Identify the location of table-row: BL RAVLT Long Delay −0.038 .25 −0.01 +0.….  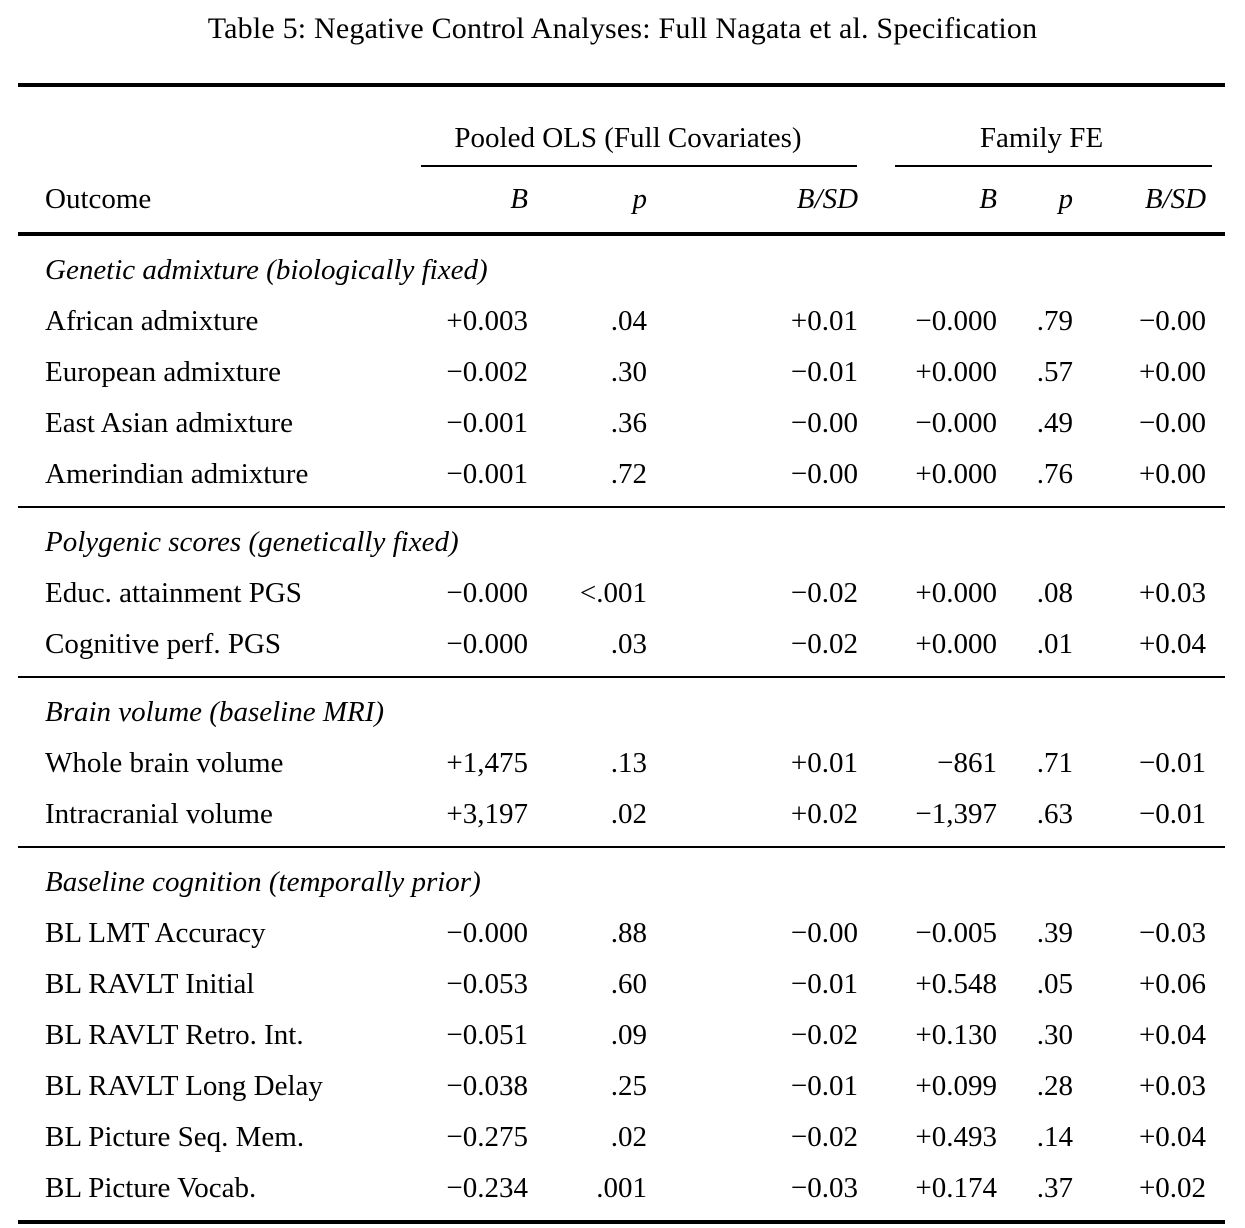
(621, 1086).